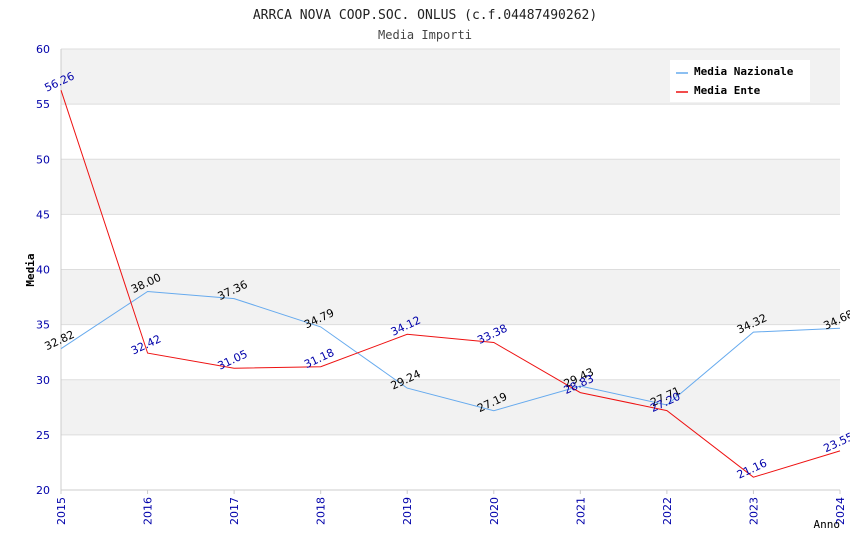 Image resolution: width=850 pixels, height=550 pixels. I want to click on x-tick-labels: 2015 2016 2017 2018 2019 2020 2021 2022 2023 2024, so click(451, 511).